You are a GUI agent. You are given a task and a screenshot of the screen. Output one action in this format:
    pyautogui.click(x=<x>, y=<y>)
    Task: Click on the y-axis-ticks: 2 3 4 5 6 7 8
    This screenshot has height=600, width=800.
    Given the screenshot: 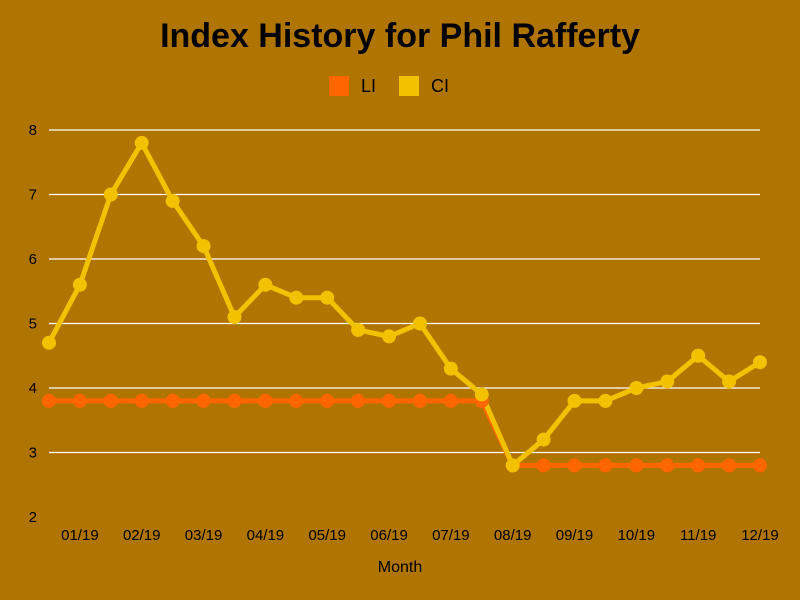 What is the action you would take?
    pyautogui.click(x=33, y=324)
    